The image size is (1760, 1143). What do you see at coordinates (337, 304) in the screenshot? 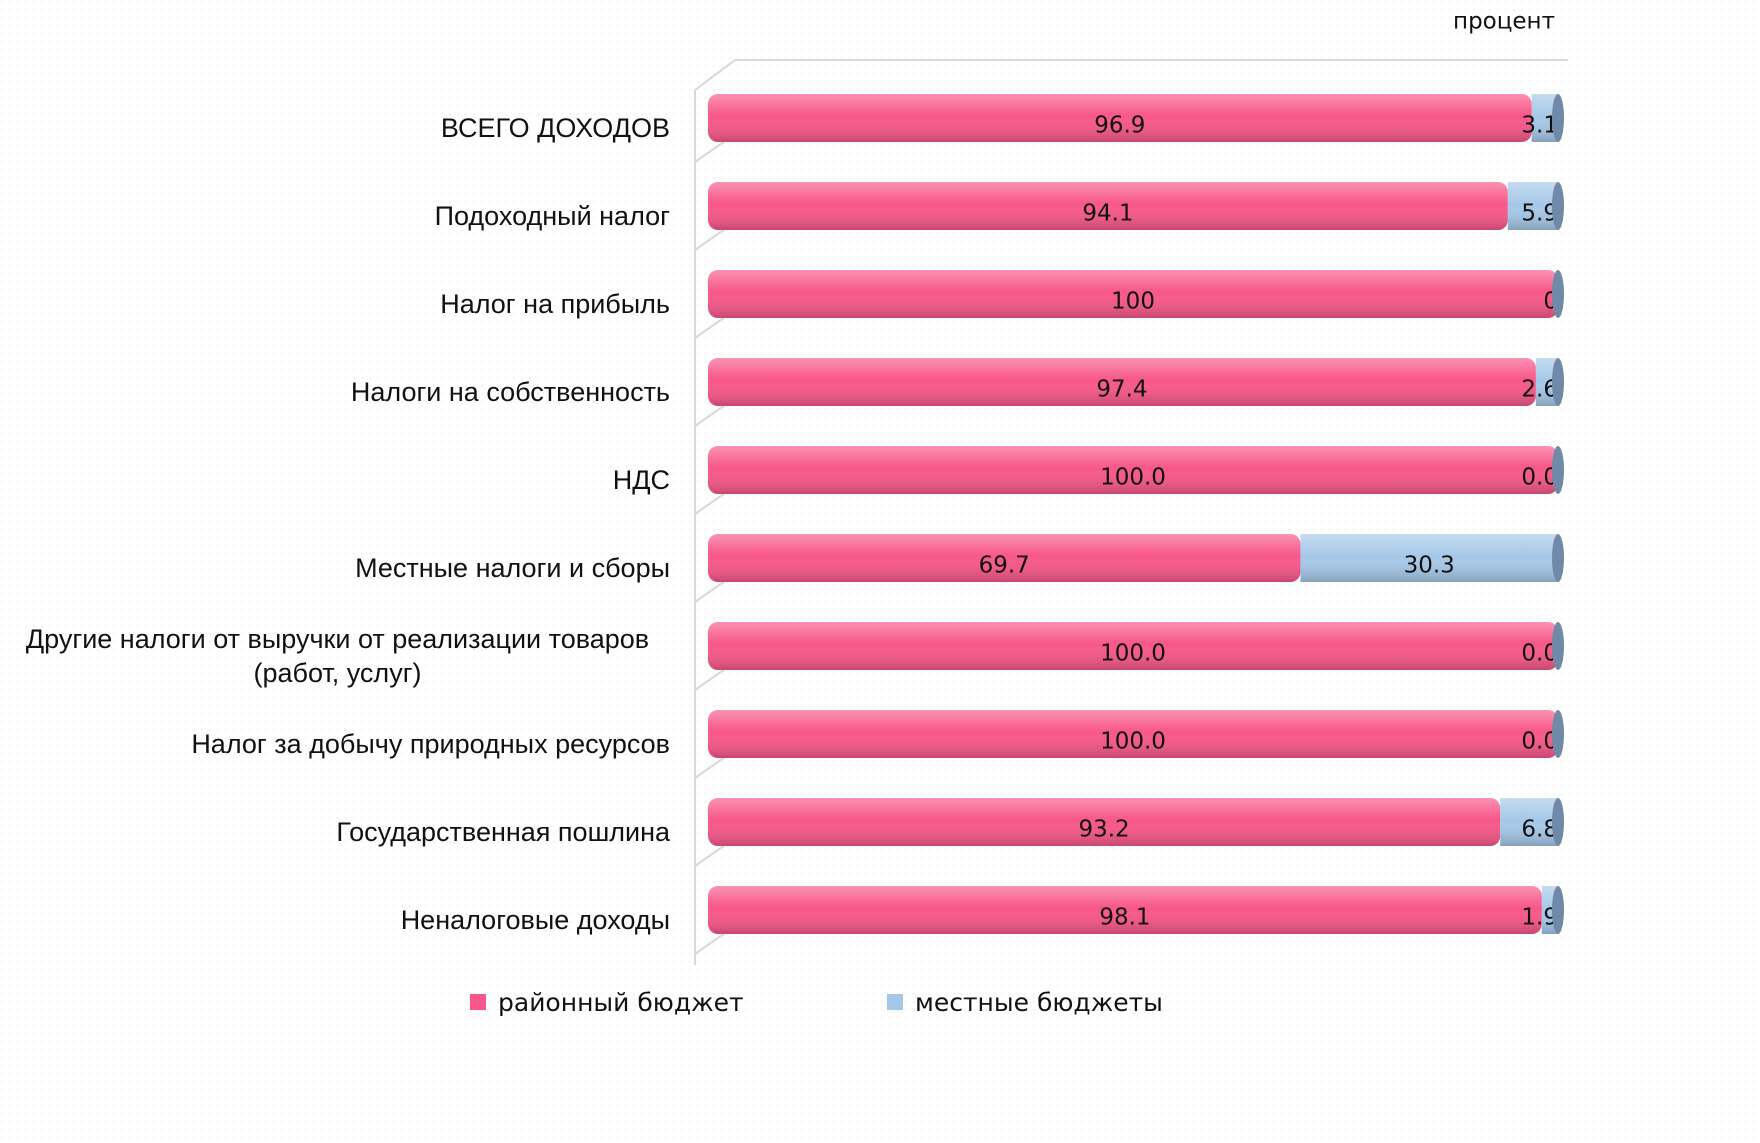
I see `category-label: Налог на прибыль` at bounding box center [337, 304].